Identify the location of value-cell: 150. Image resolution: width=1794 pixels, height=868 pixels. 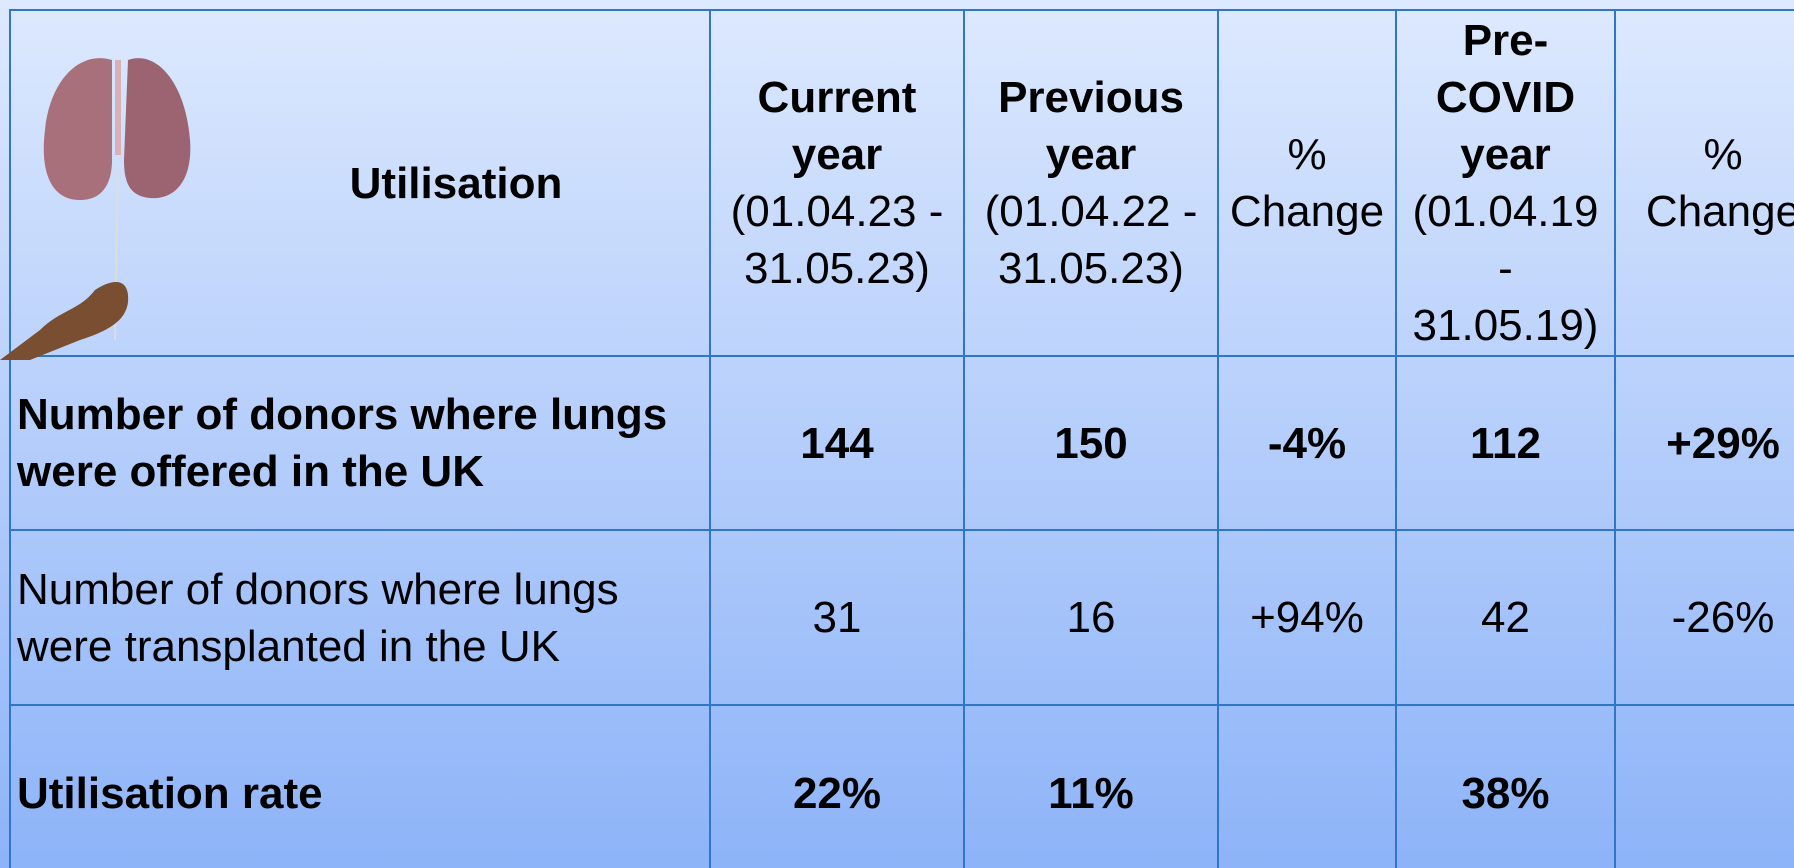
(1091, 443).